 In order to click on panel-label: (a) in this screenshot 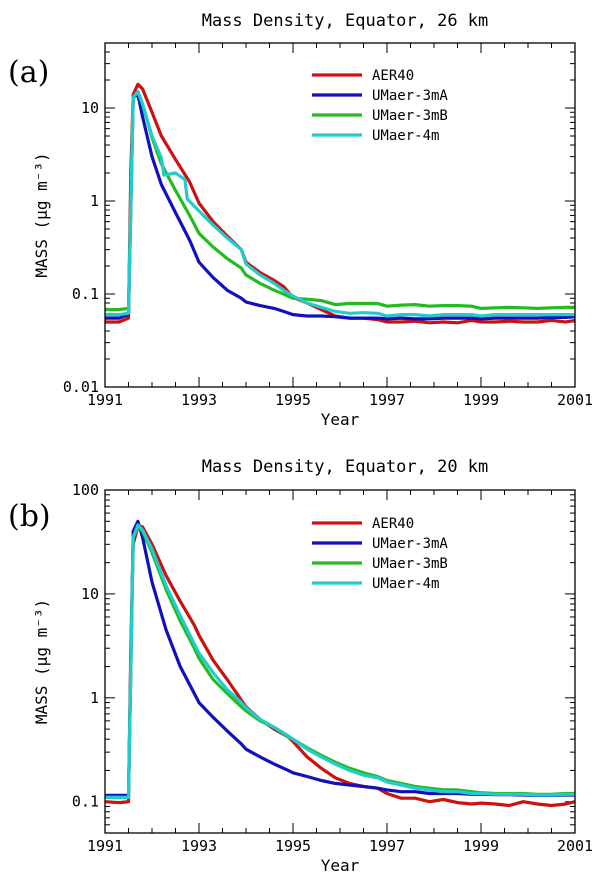, I will do `click(28, 72)`.